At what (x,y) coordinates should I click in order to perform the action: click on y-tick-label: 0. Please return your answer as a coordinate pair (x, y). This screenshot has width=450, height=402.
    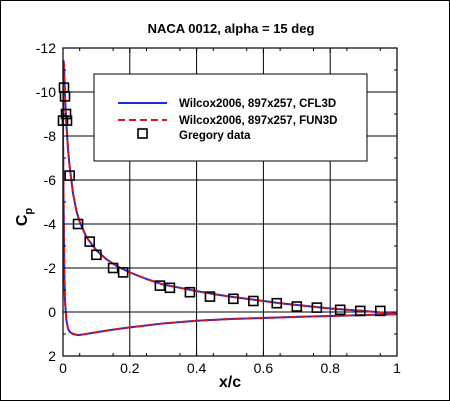
    Looking at the image, I should click on (52, 312).